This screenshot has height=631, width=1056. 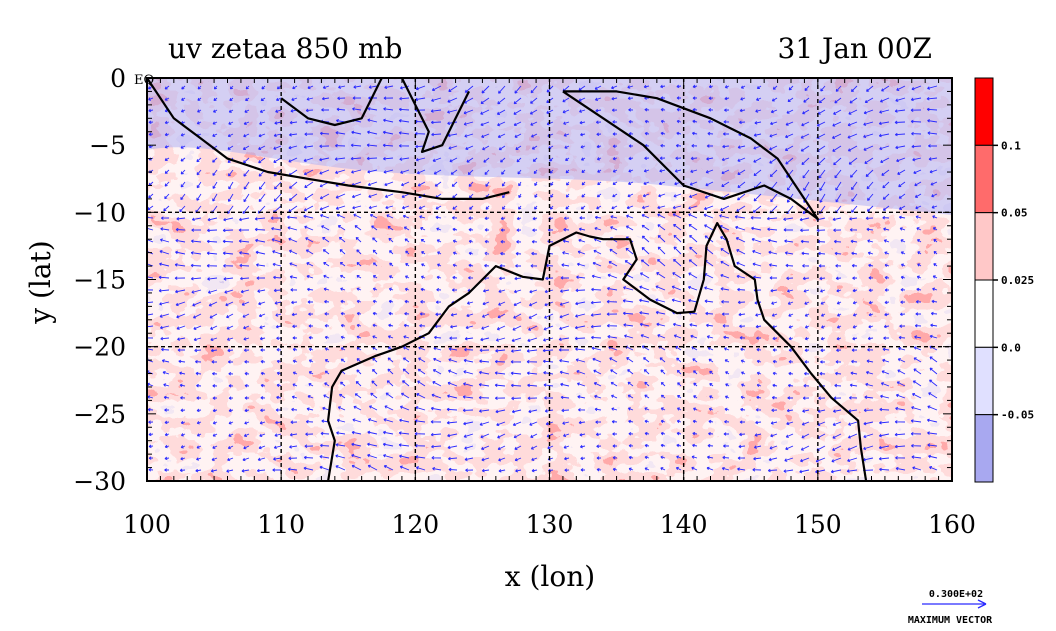 What do you see at coordinates (99, 280) in the screenshot?
I see `y-tick-labels: 0−5−10−15−20−25−30` at bounding box center [99, 280].